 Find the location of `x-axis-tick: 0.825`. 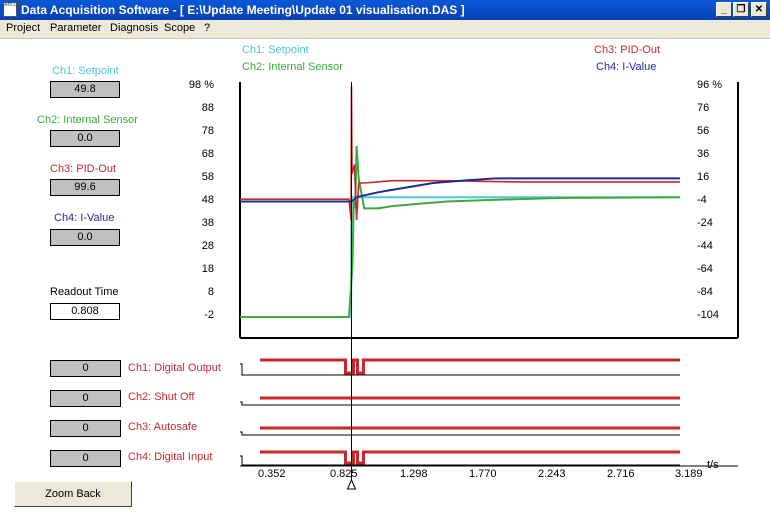

x-axis-tick: 0.825 is located at coordinates (344, 474).